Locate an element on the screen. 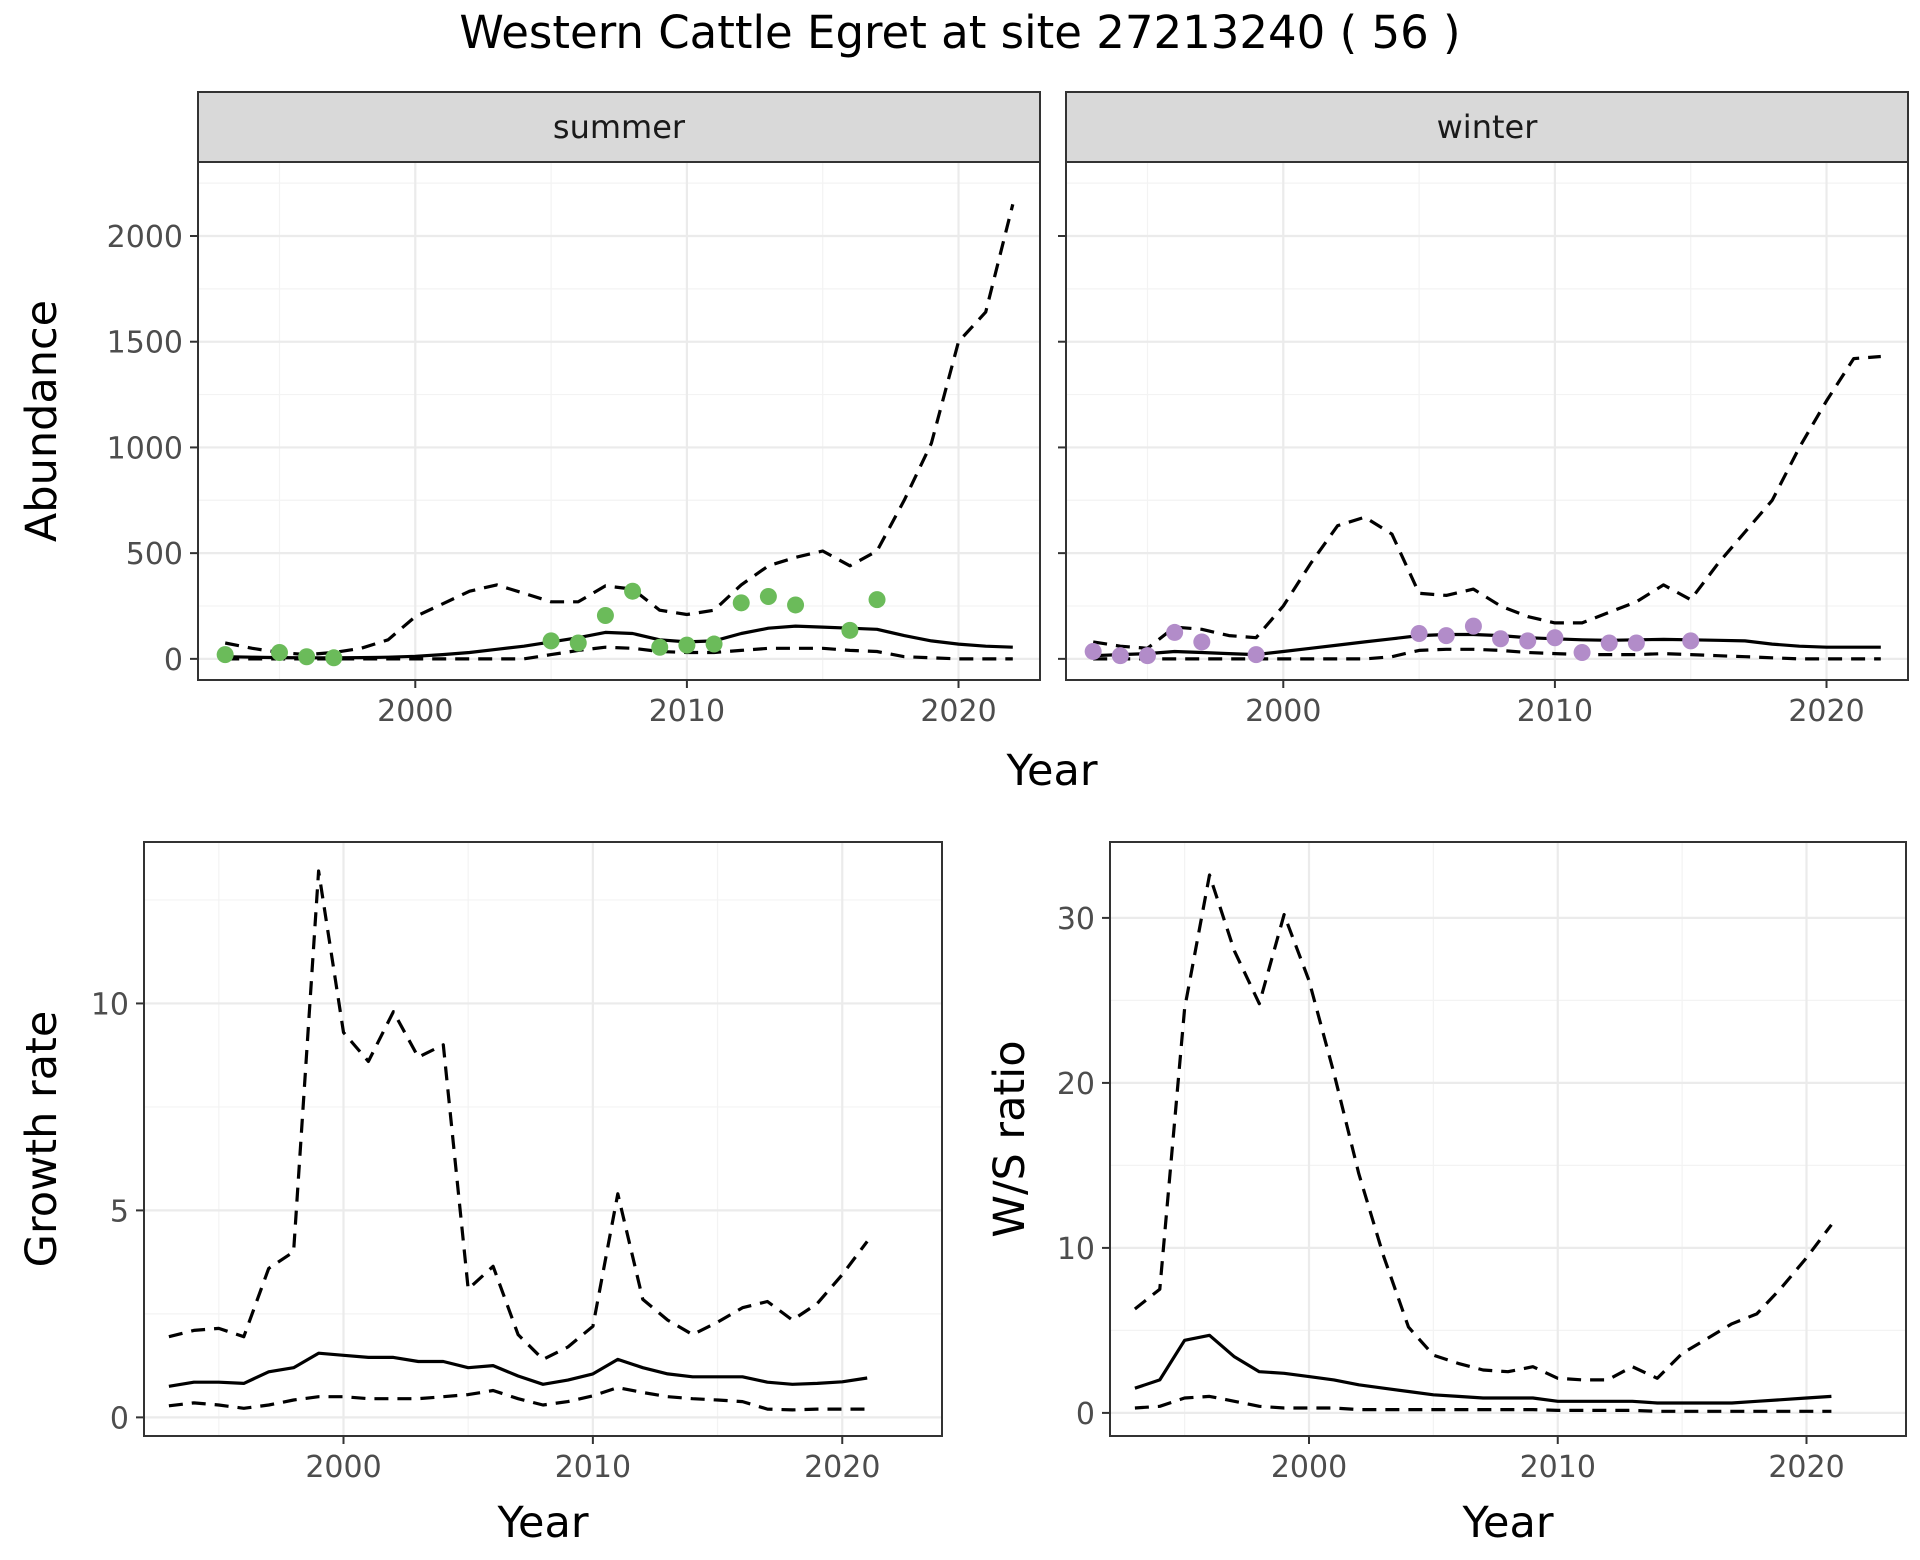 The image size is (1920, 1560). y-tick-label: 5 is located at coordinates (119, 1211).